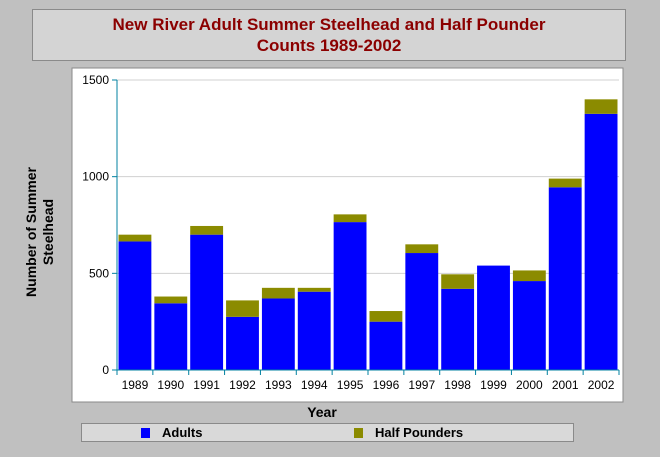 This screenshot has width=660, height=457. What do you see at coordinates (386, 385) in the screenshot?
I see `x-tick-label: 1996` at bounding box center [386, 385].